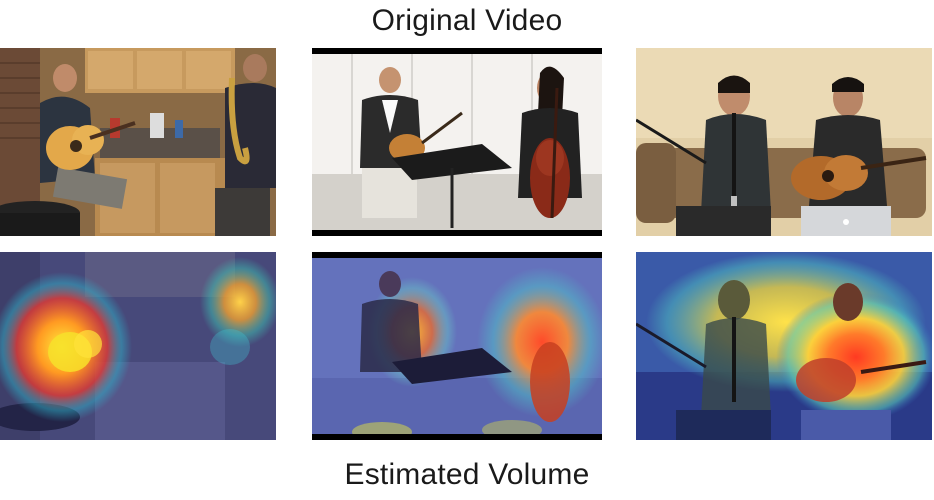 The image size is (934, 500). Describe the element at coordinates (467, 474) in the screenshot. I see `estimated-volume-caption: Estimated Volume` at that location.